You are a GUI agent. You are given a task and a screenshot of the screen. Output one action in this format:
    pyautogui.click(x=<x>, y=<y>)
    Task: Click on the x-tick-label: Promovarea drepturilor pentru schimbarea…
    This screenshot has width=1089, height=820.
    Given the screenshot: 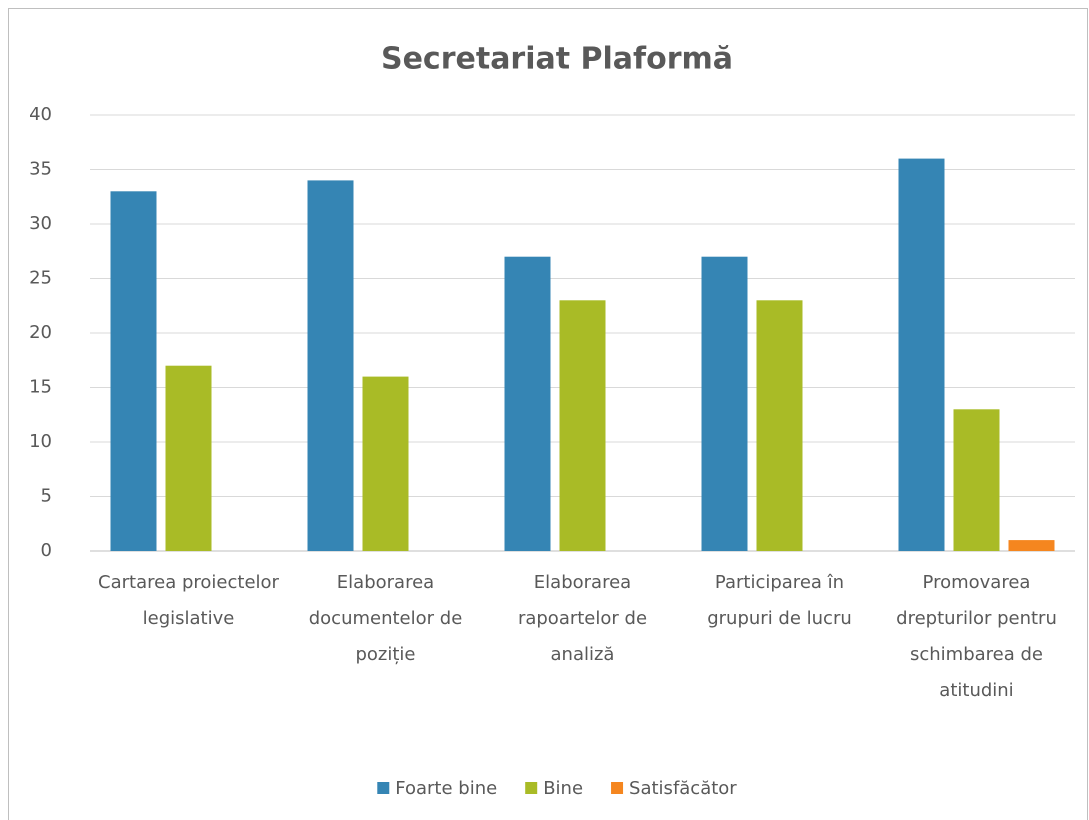 What is the action you would take?
    pyautogui.click(x=976, y=636)
    